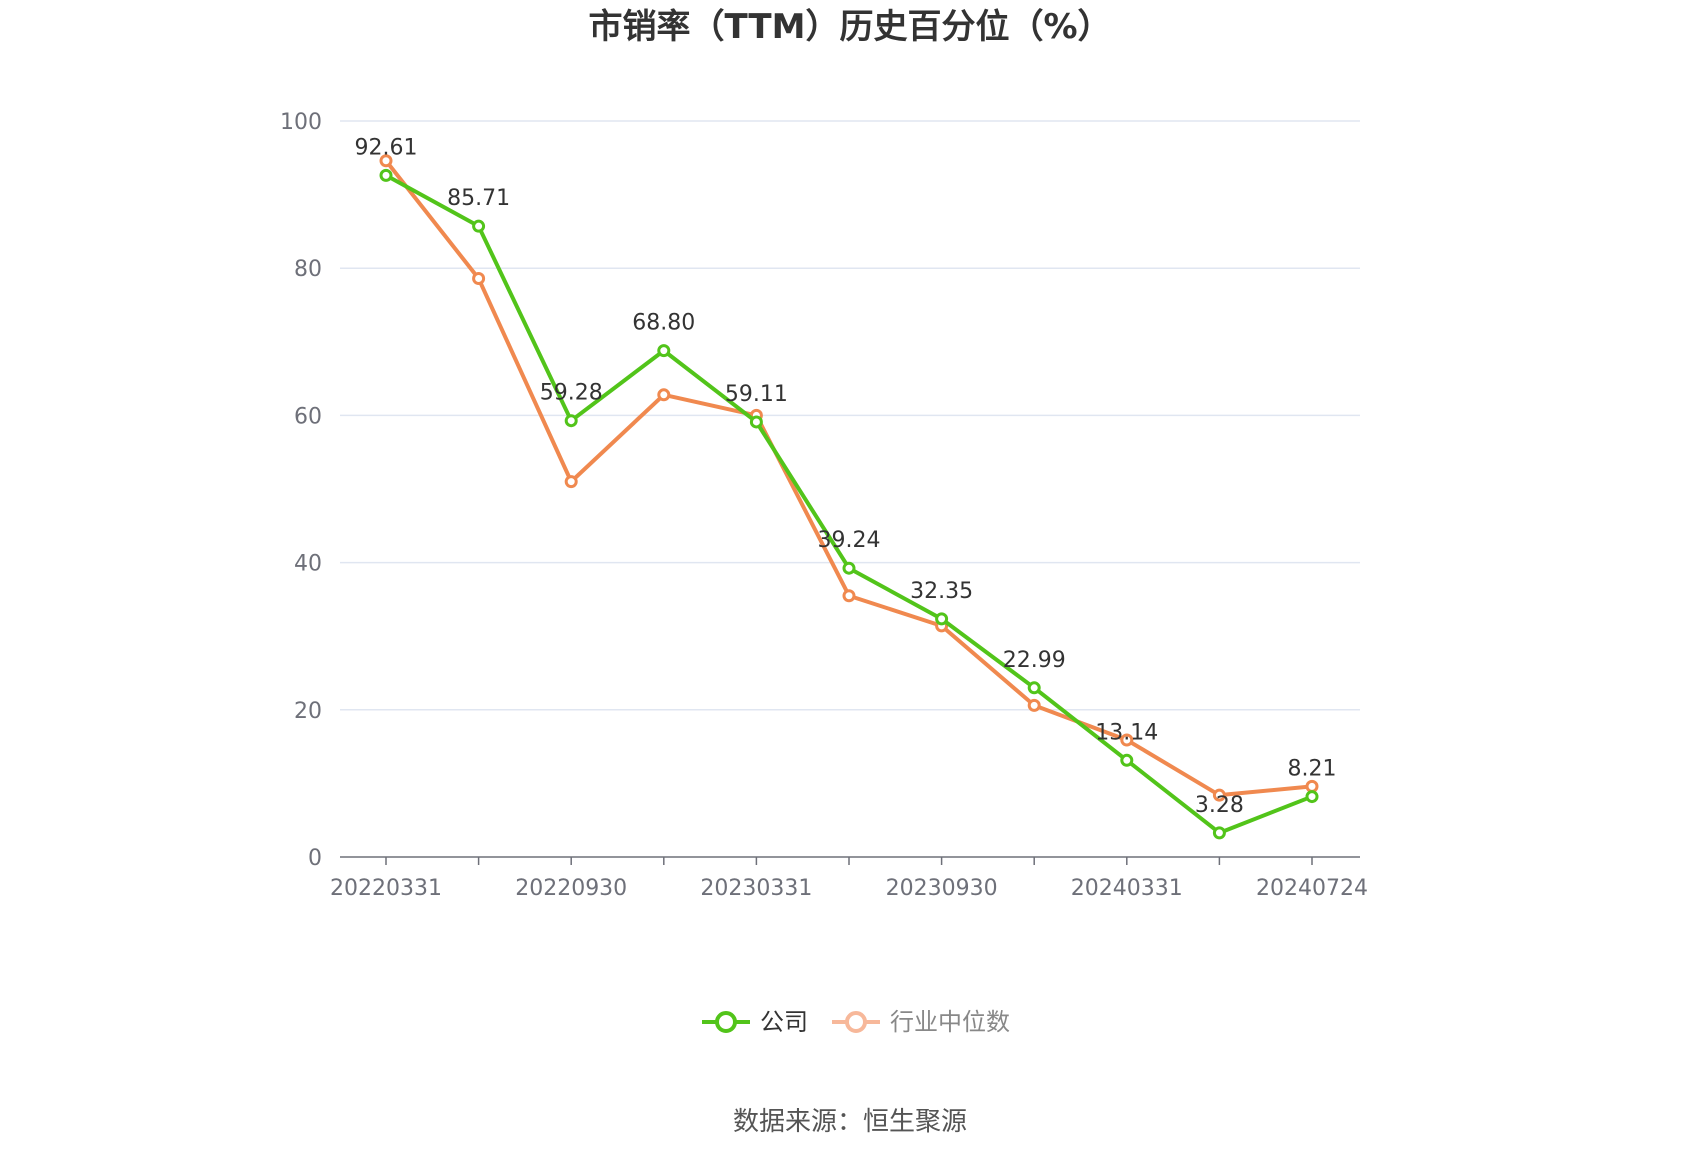  What do you see at coordinates (1312, 888) in the screenshot?
I see `x-tick-label: 20240724` at bounding box center [1312, 888].